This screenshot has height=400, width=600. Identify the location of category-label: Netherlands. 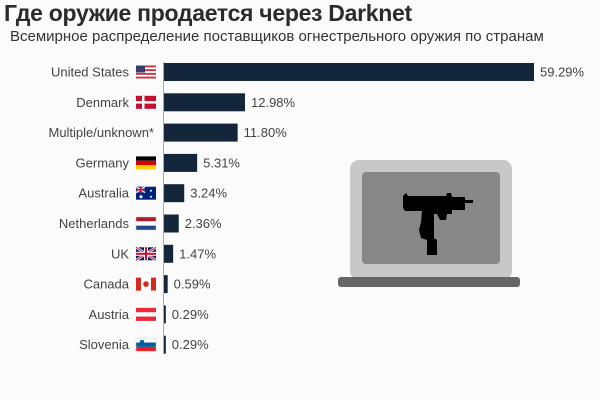
(94, 223).